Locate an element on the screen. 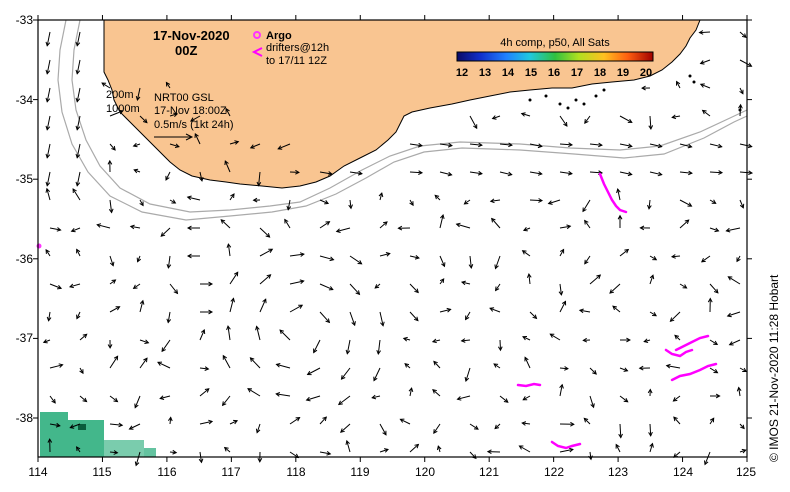  y-axis-labels: -33 -34 -35 -36 -37 -38 is located at coordinates (25, 219).